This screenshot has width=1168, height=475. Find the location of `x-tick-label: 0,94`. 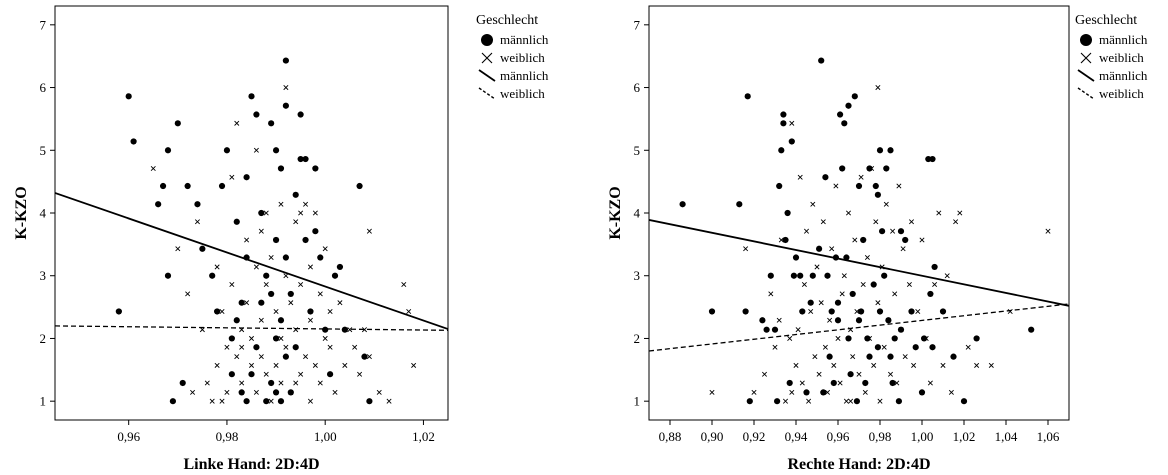

x-tick-label: 0,94 is located at coordinates (796, 436).